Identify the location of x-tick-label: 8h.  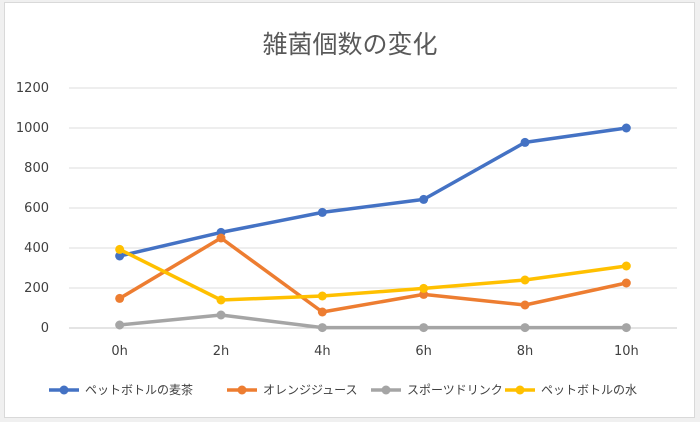
(525, 351).